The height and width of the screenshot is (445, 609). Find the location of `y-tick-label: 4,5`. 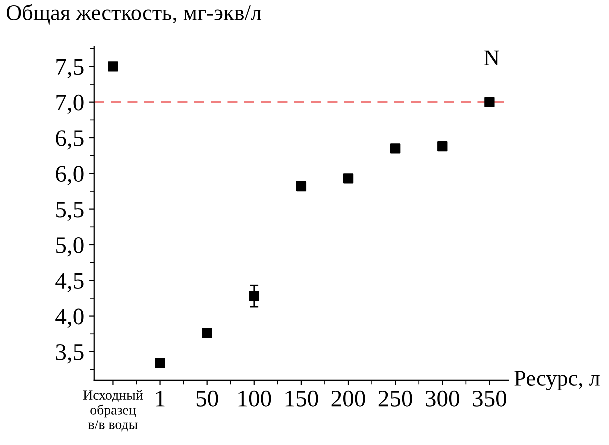

y-tick-label: 4,5 is located at coordinates (70, 282).